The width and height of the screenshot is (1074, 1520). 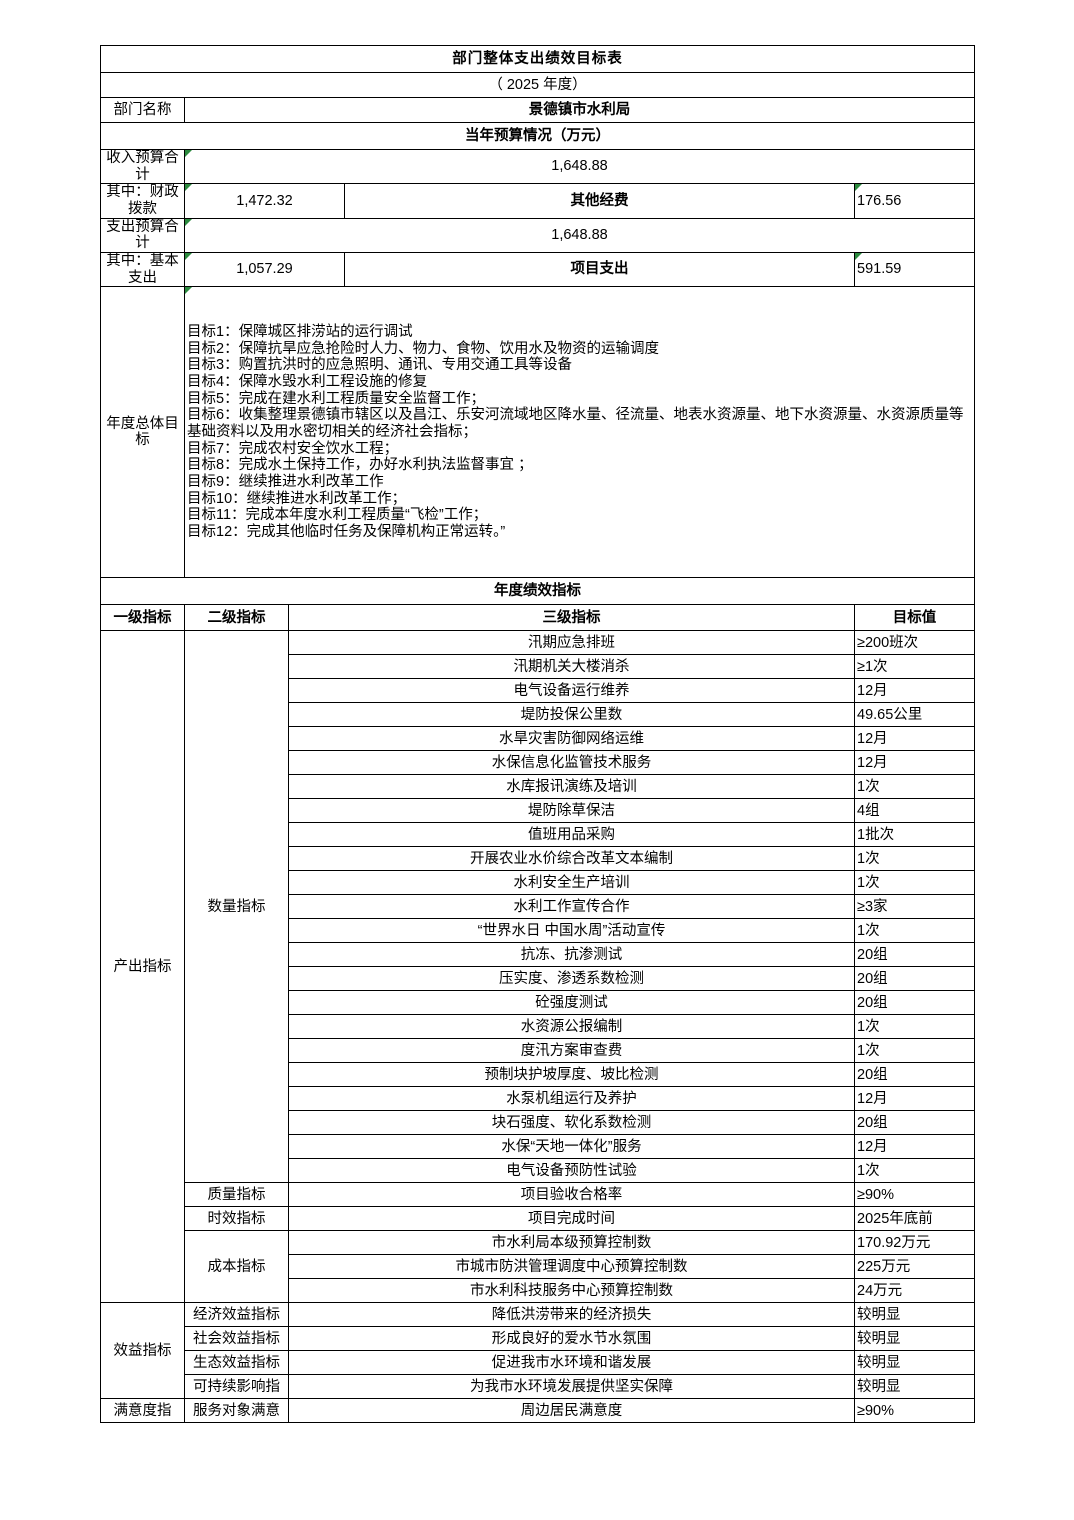 What do you see at coordinates (337, 515) in the screenshot?
I see `goal-item: 目标11：完成本年度水利工程质量“飞检”工作；` at bounding box center [337, 515].